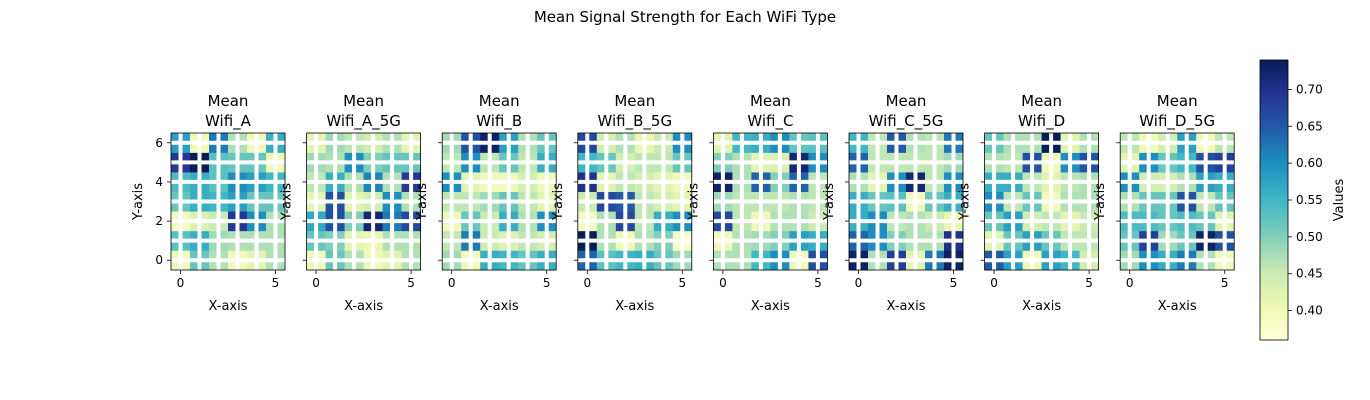 This screenshot has width=1370, height=400. I want to click on colorbar-label: Values, so click(1339, 200).